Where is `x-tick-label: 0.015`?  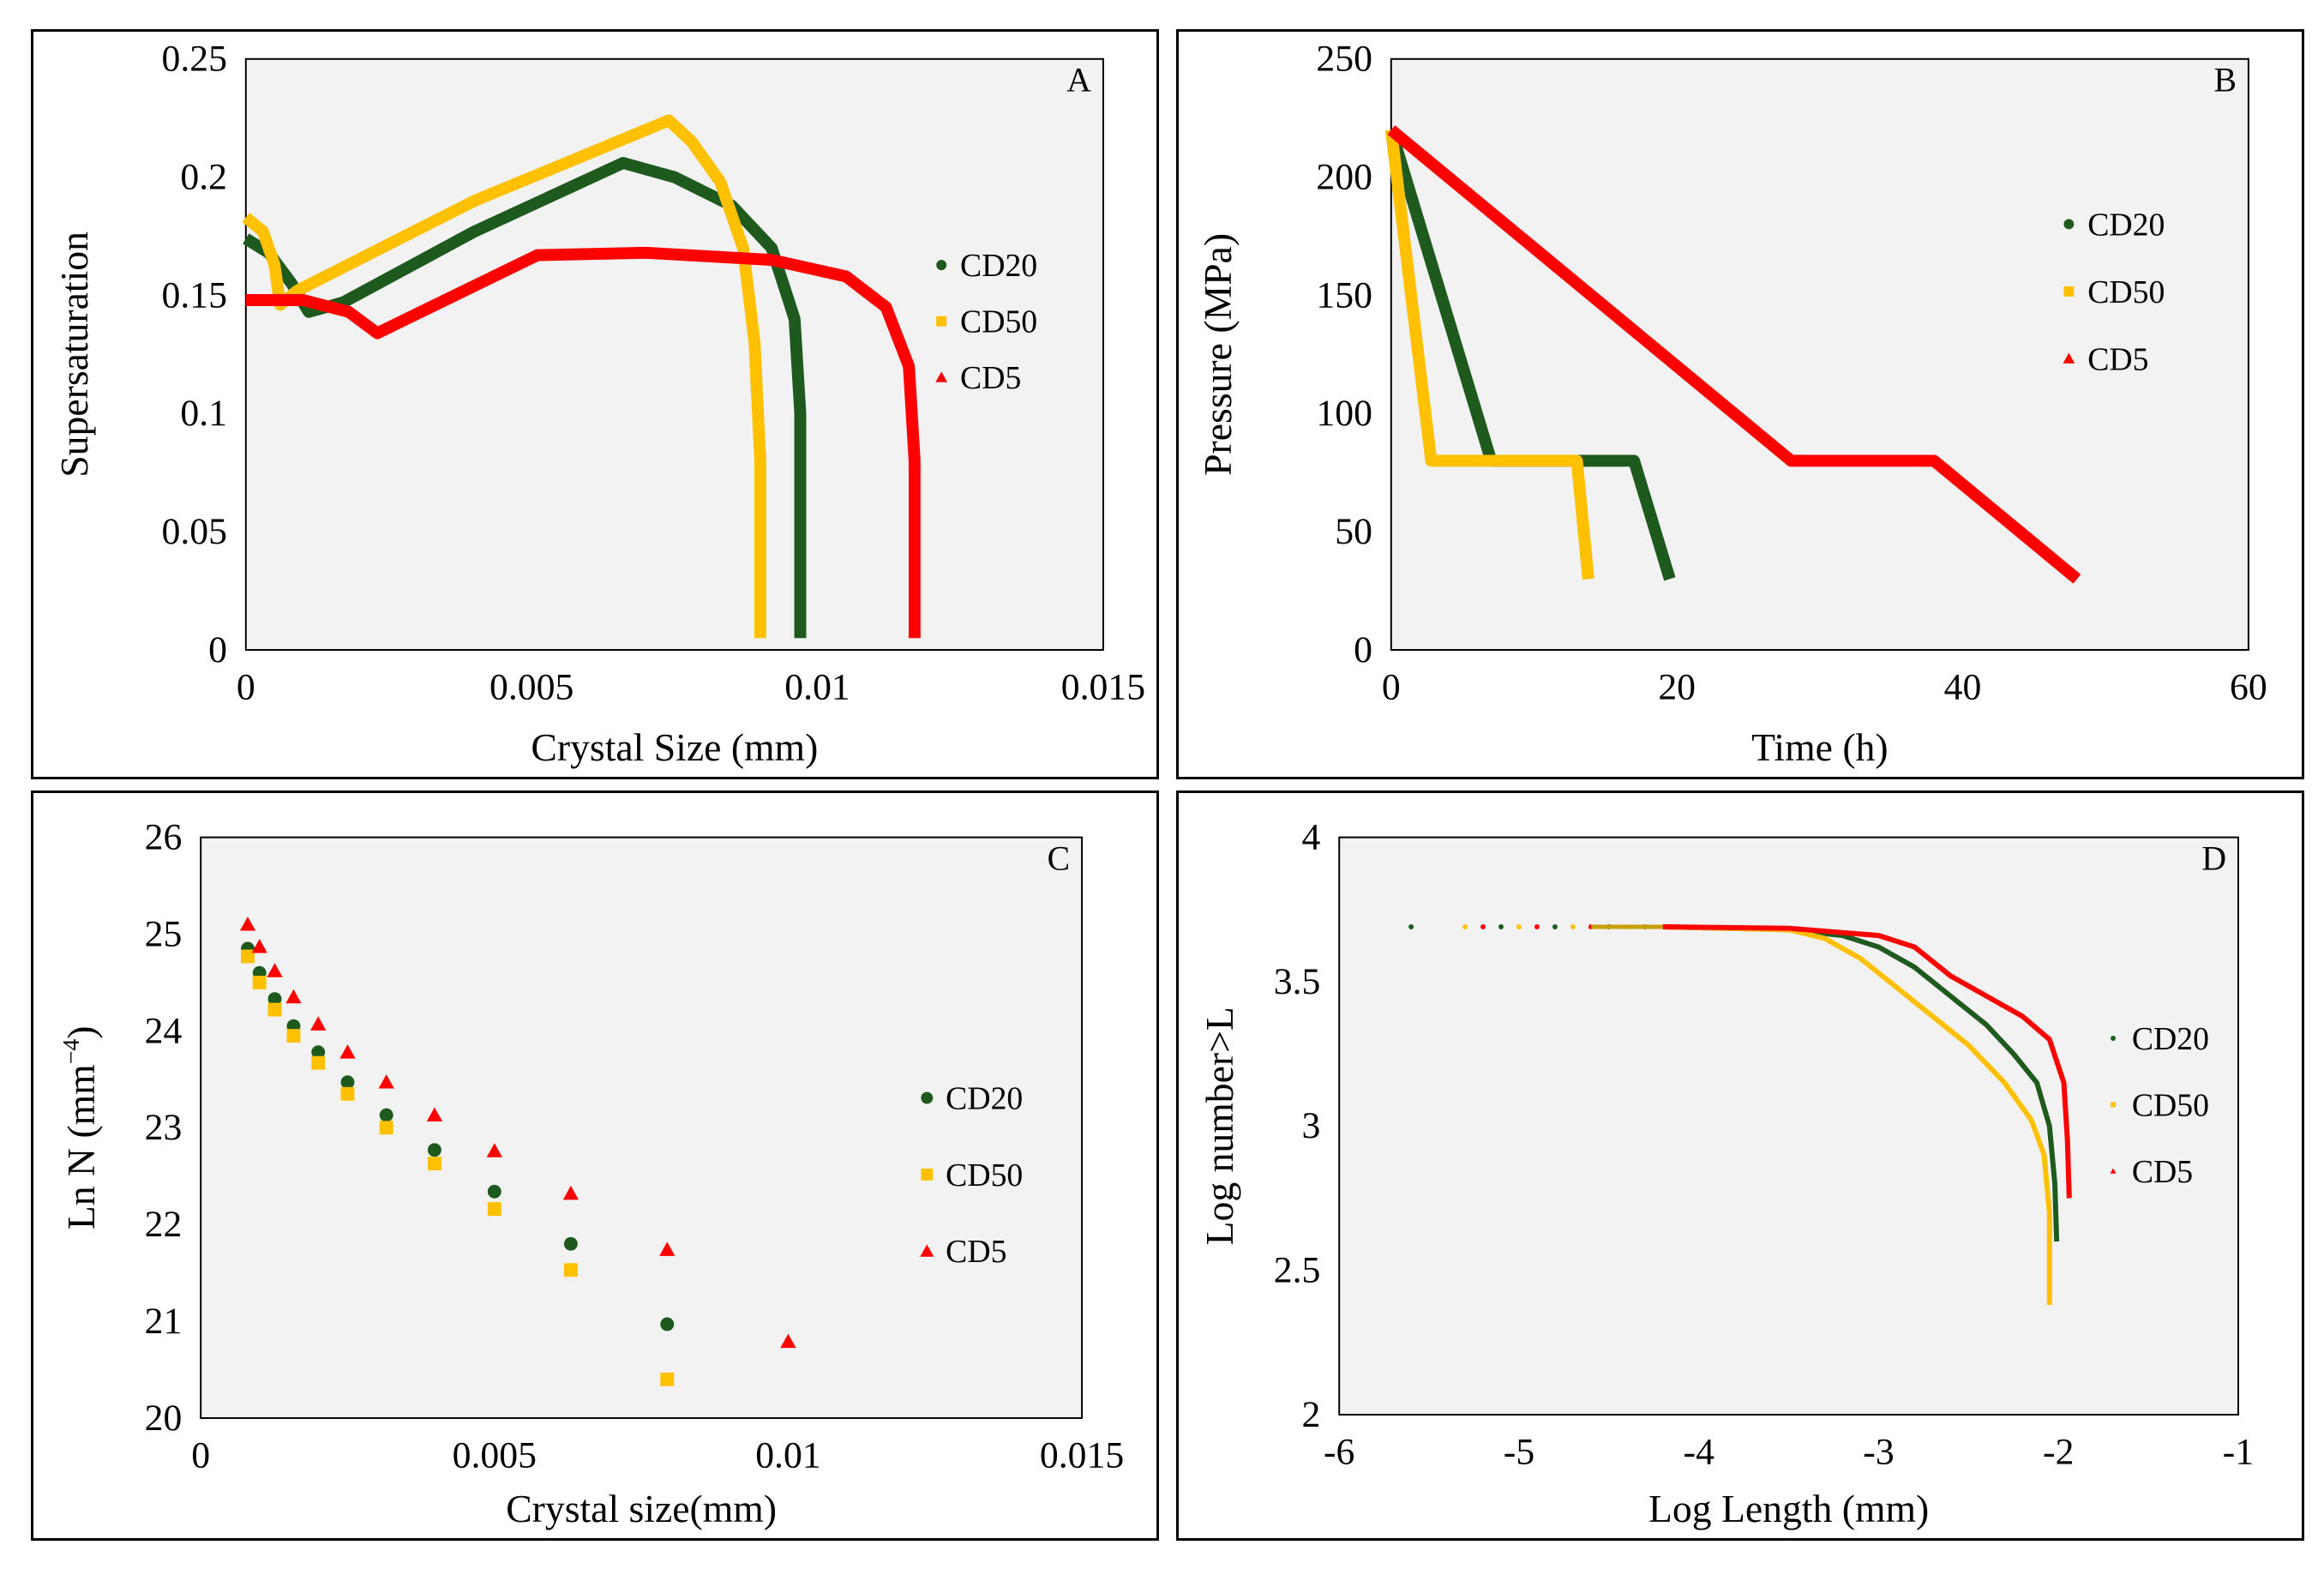 x-tick-label: 0.015 is located at coordinates (1082, 1456).